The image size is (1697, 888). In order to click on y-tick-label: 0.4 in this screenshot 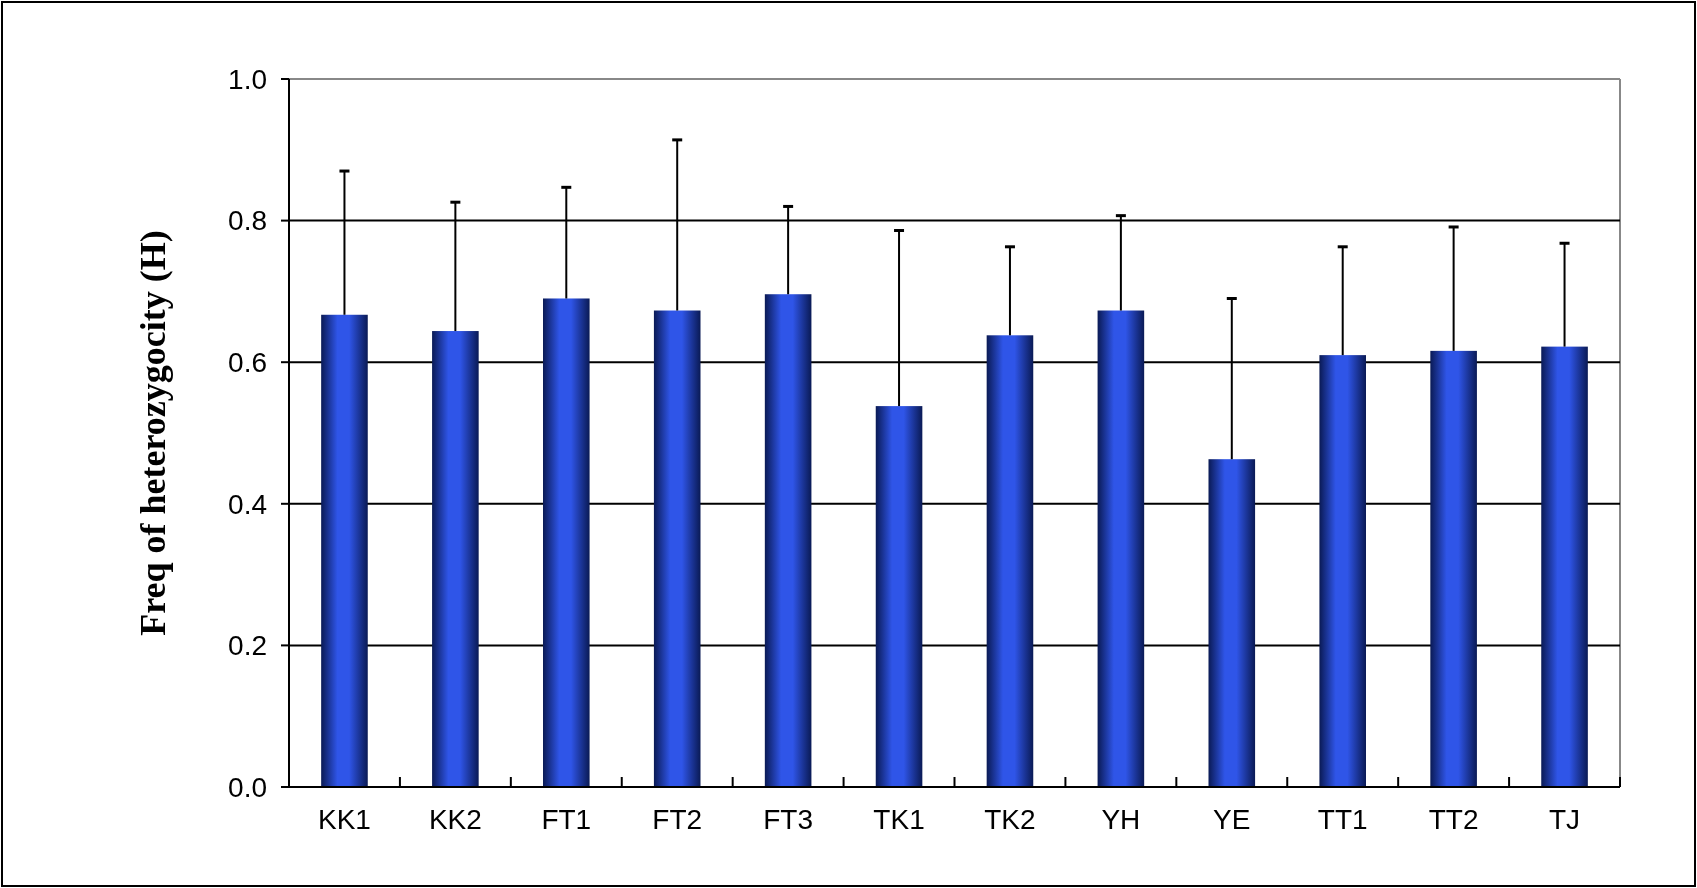, I will do `click(247, 504)`.